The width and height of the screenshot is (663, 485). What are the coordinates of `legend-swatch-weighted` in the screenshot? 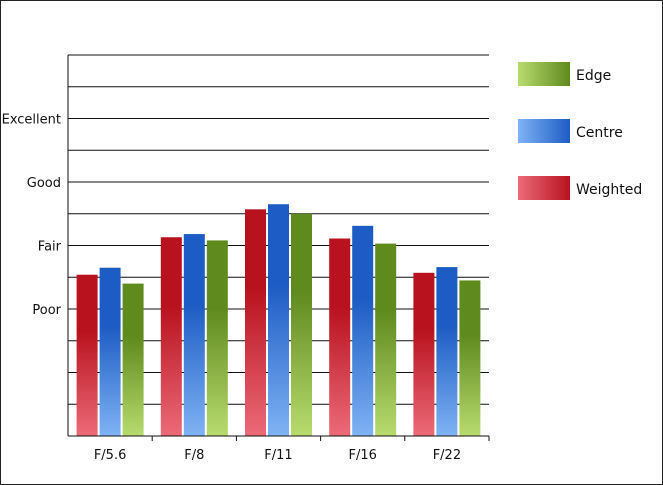 It's located at (544, 188).